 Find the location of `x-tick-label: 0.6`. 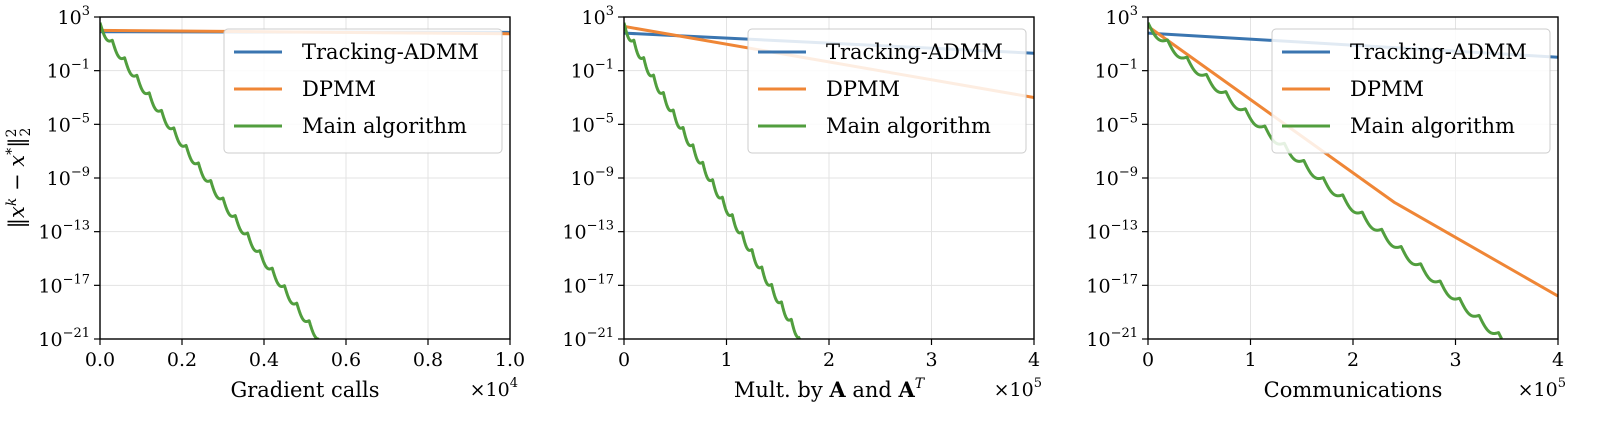

x-tick-label: 0.6 is located at coordinates (346, 360).